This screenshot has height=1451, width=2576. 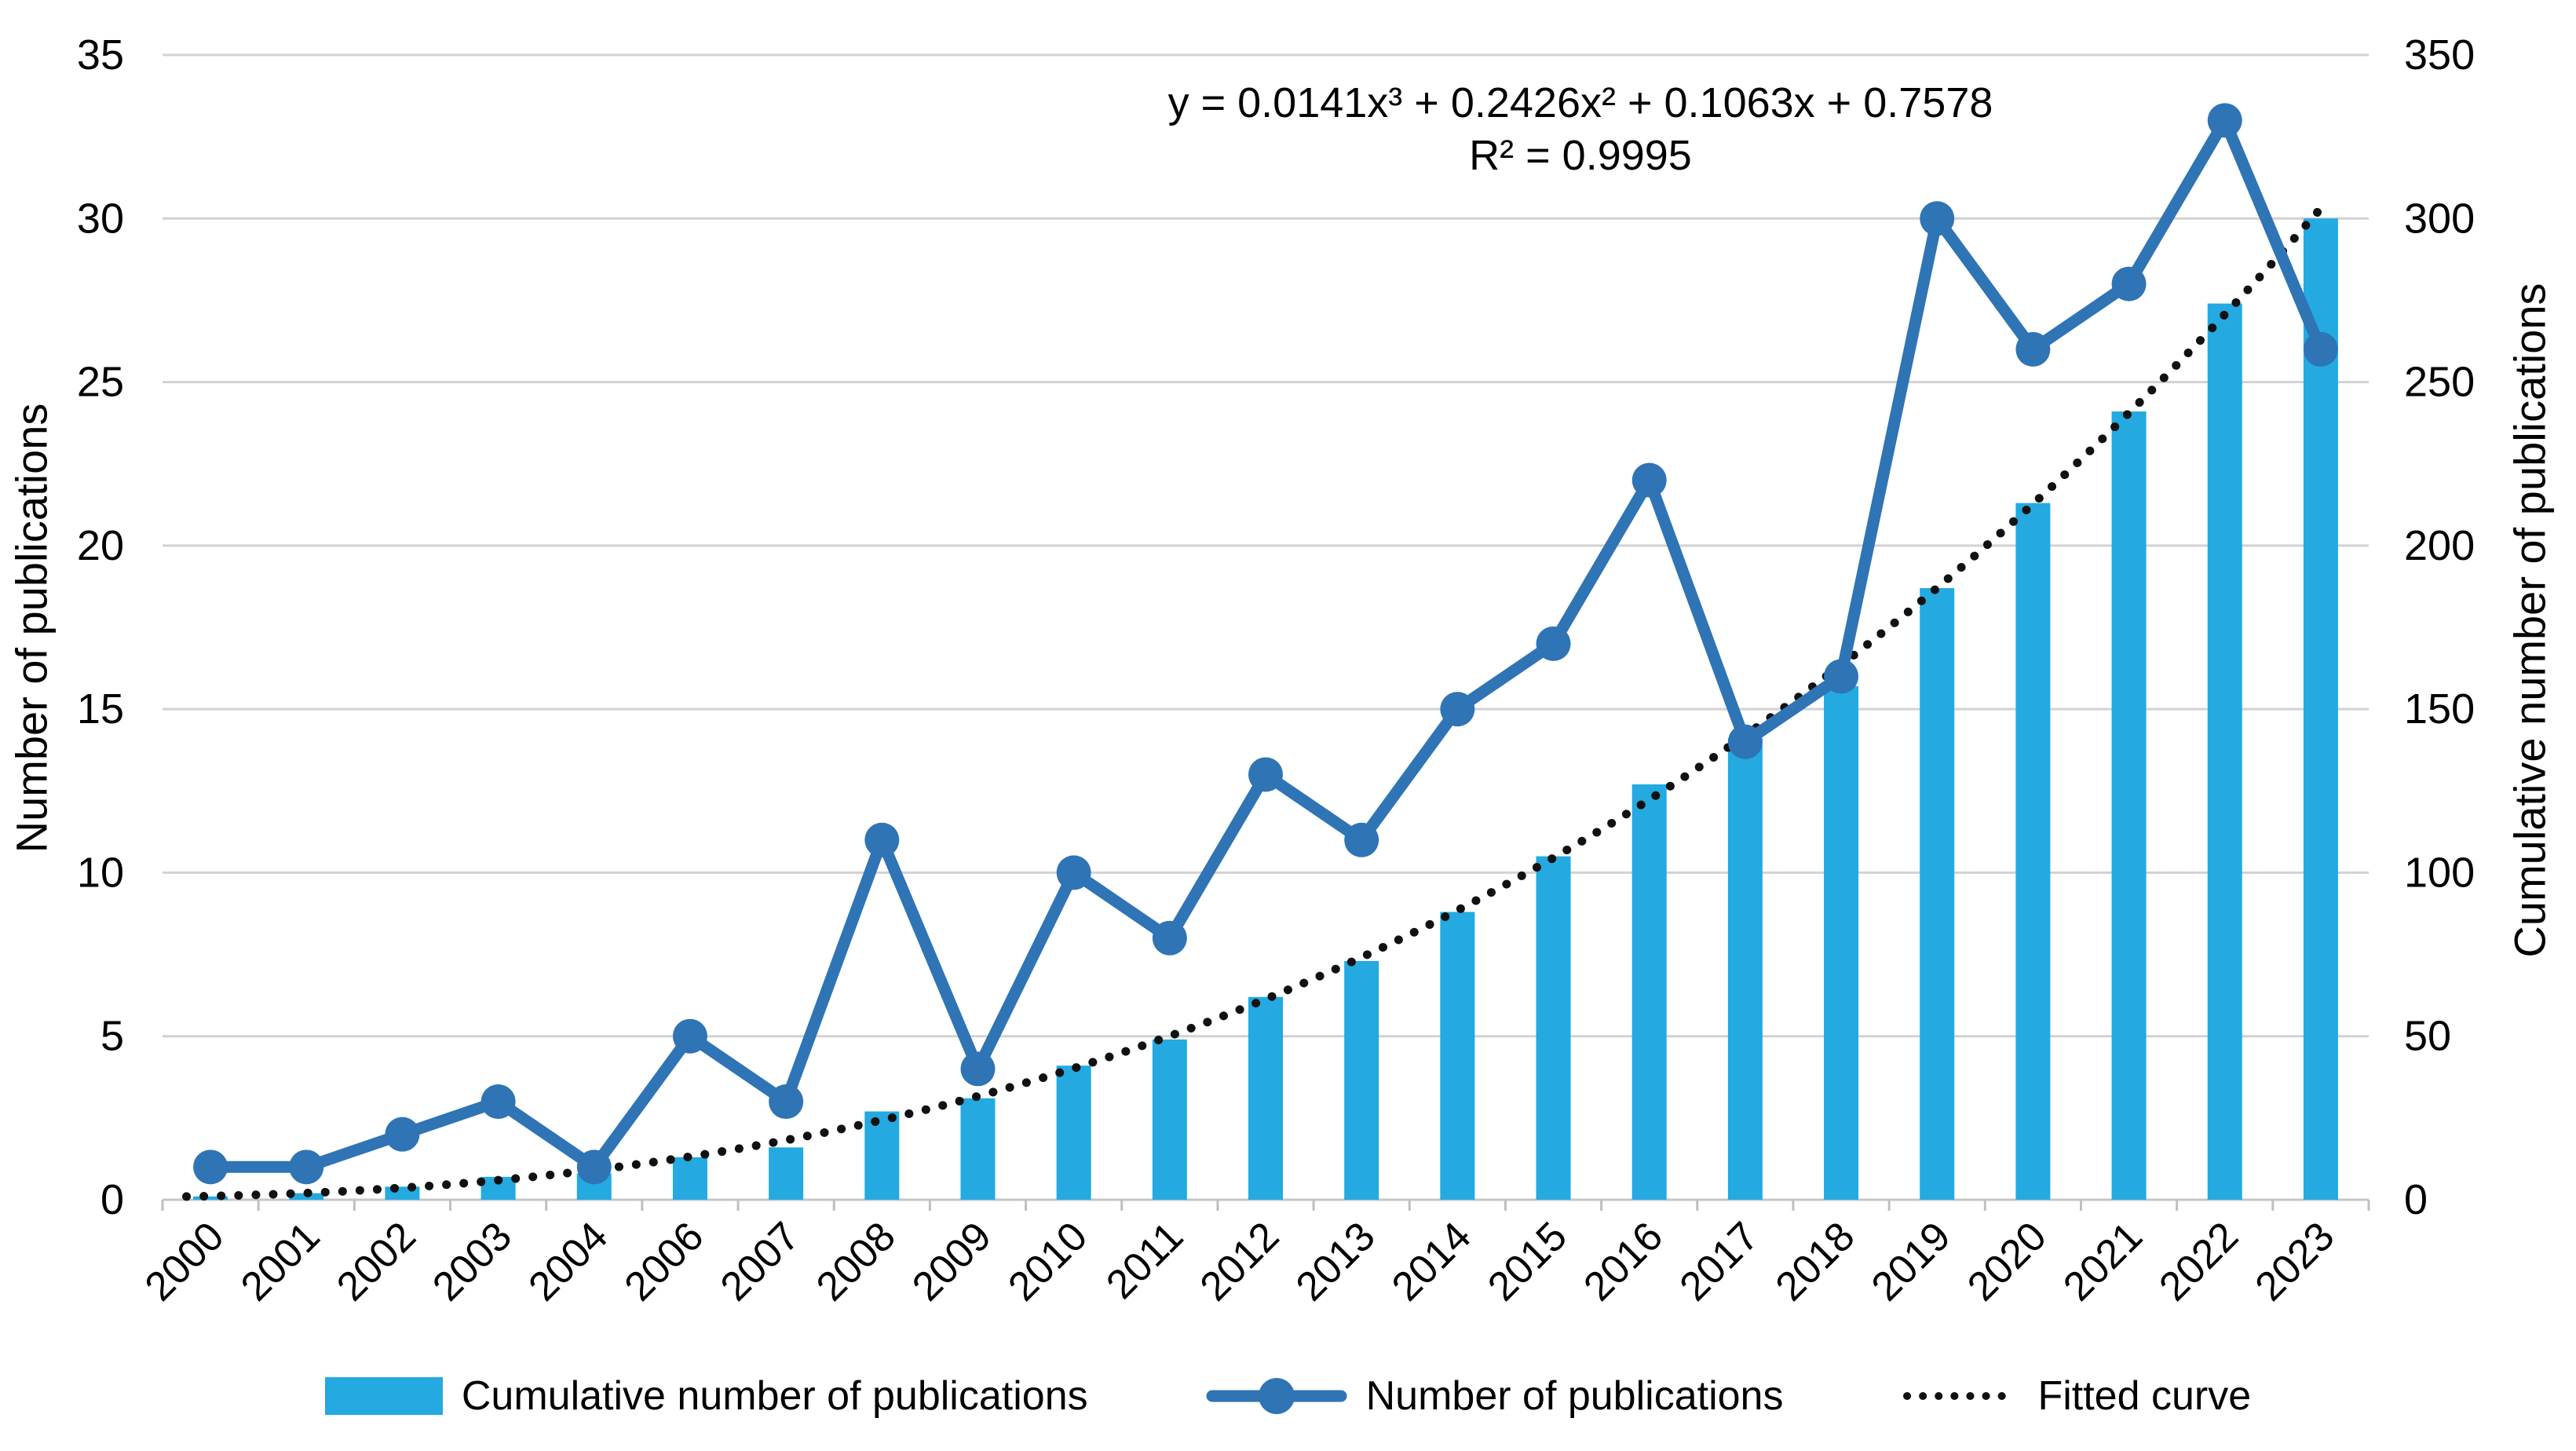 I want to click on x-axis-label-2023: 2023, so click(x=2295, y=1261).